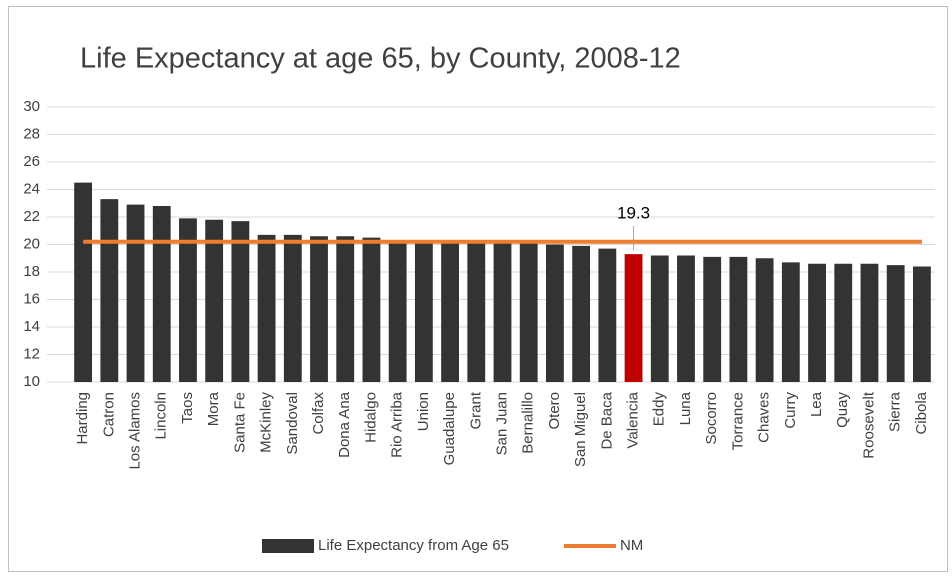 This screenshot has height=578, width=952. Describe the element at coordinates (606, 420) in the screenshot. I see `x-tick-label: De Baca` at that location.